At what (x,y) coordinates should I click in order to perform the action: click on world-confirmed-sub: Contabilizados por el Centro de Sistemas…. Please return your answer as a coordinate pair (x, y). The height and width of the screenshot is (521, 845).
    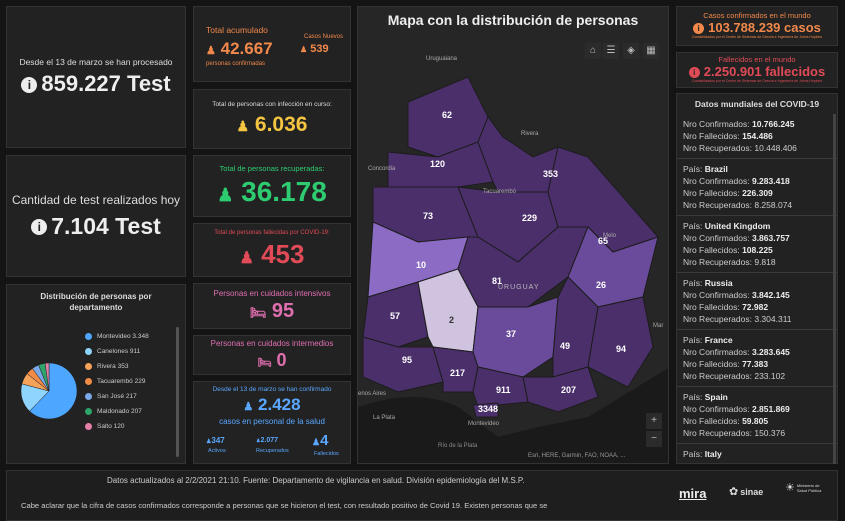
    Looking at the image, I should click on (757, 37).